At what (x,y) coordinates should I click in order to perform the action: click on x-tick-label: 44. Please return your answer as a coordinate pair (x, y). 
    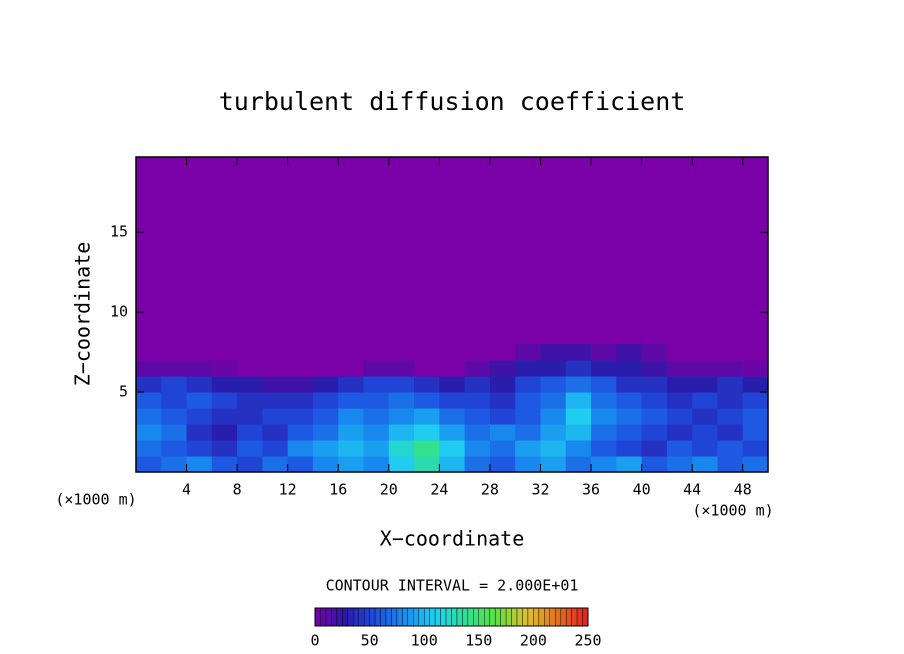
    Looking at the image, I should click on (692, 490).